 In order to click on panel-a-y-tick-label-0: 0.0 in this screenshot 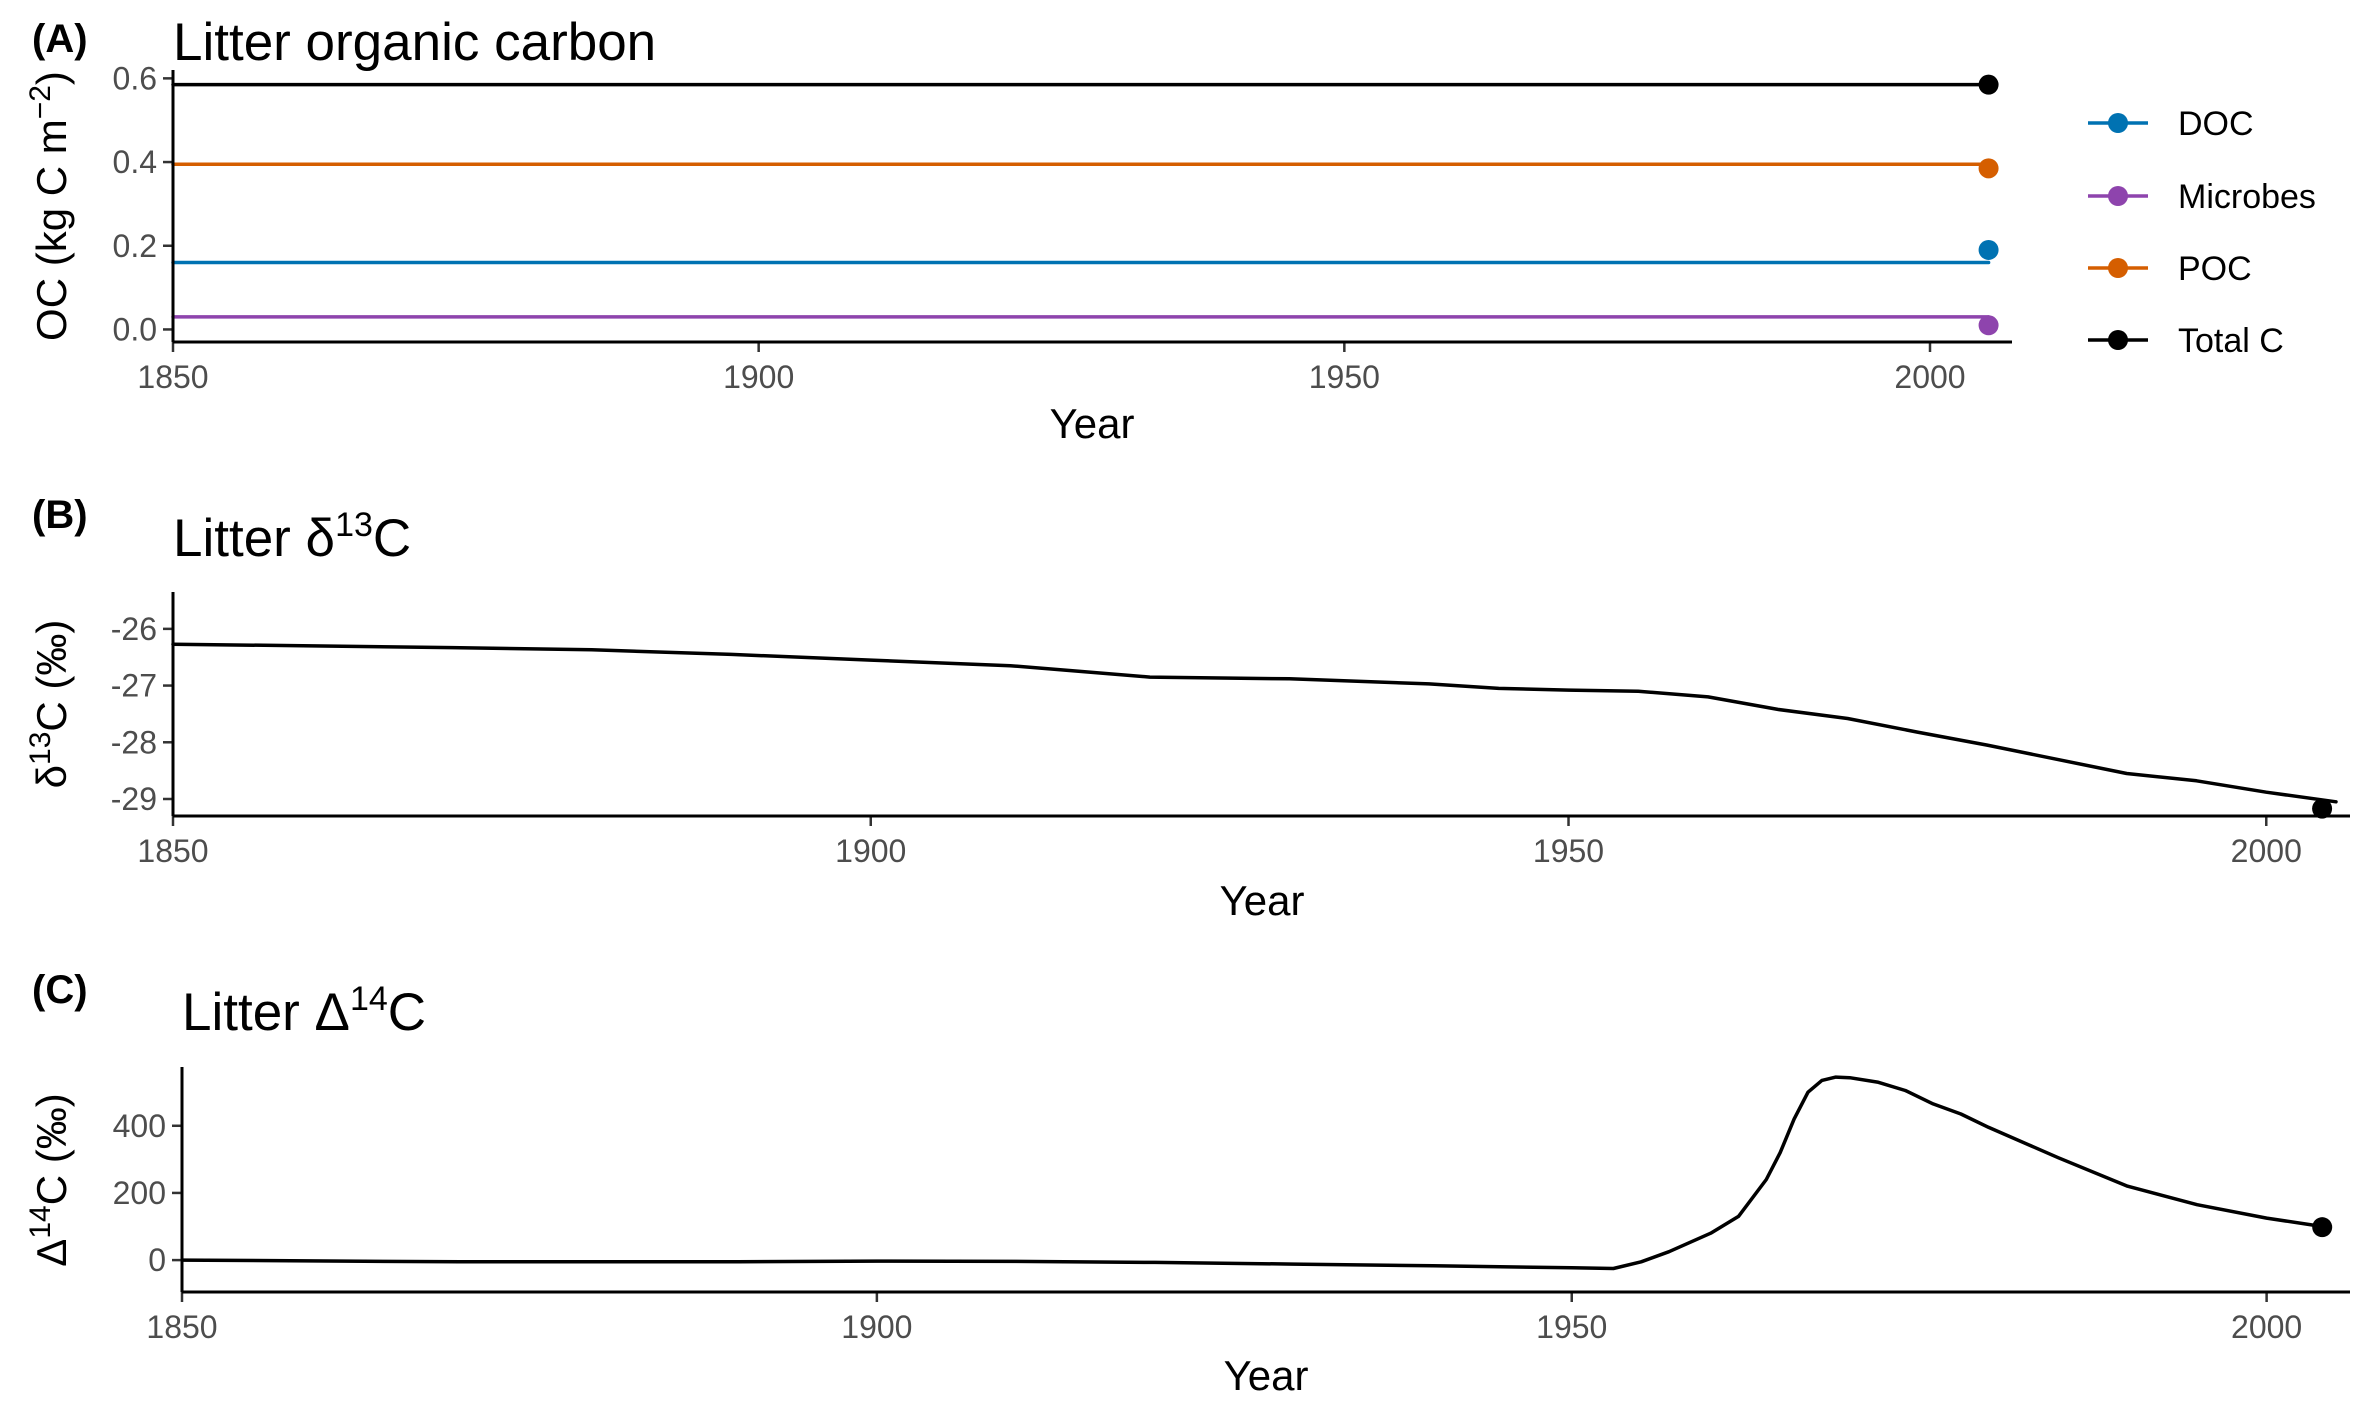, I will do `click(135, 329)`.